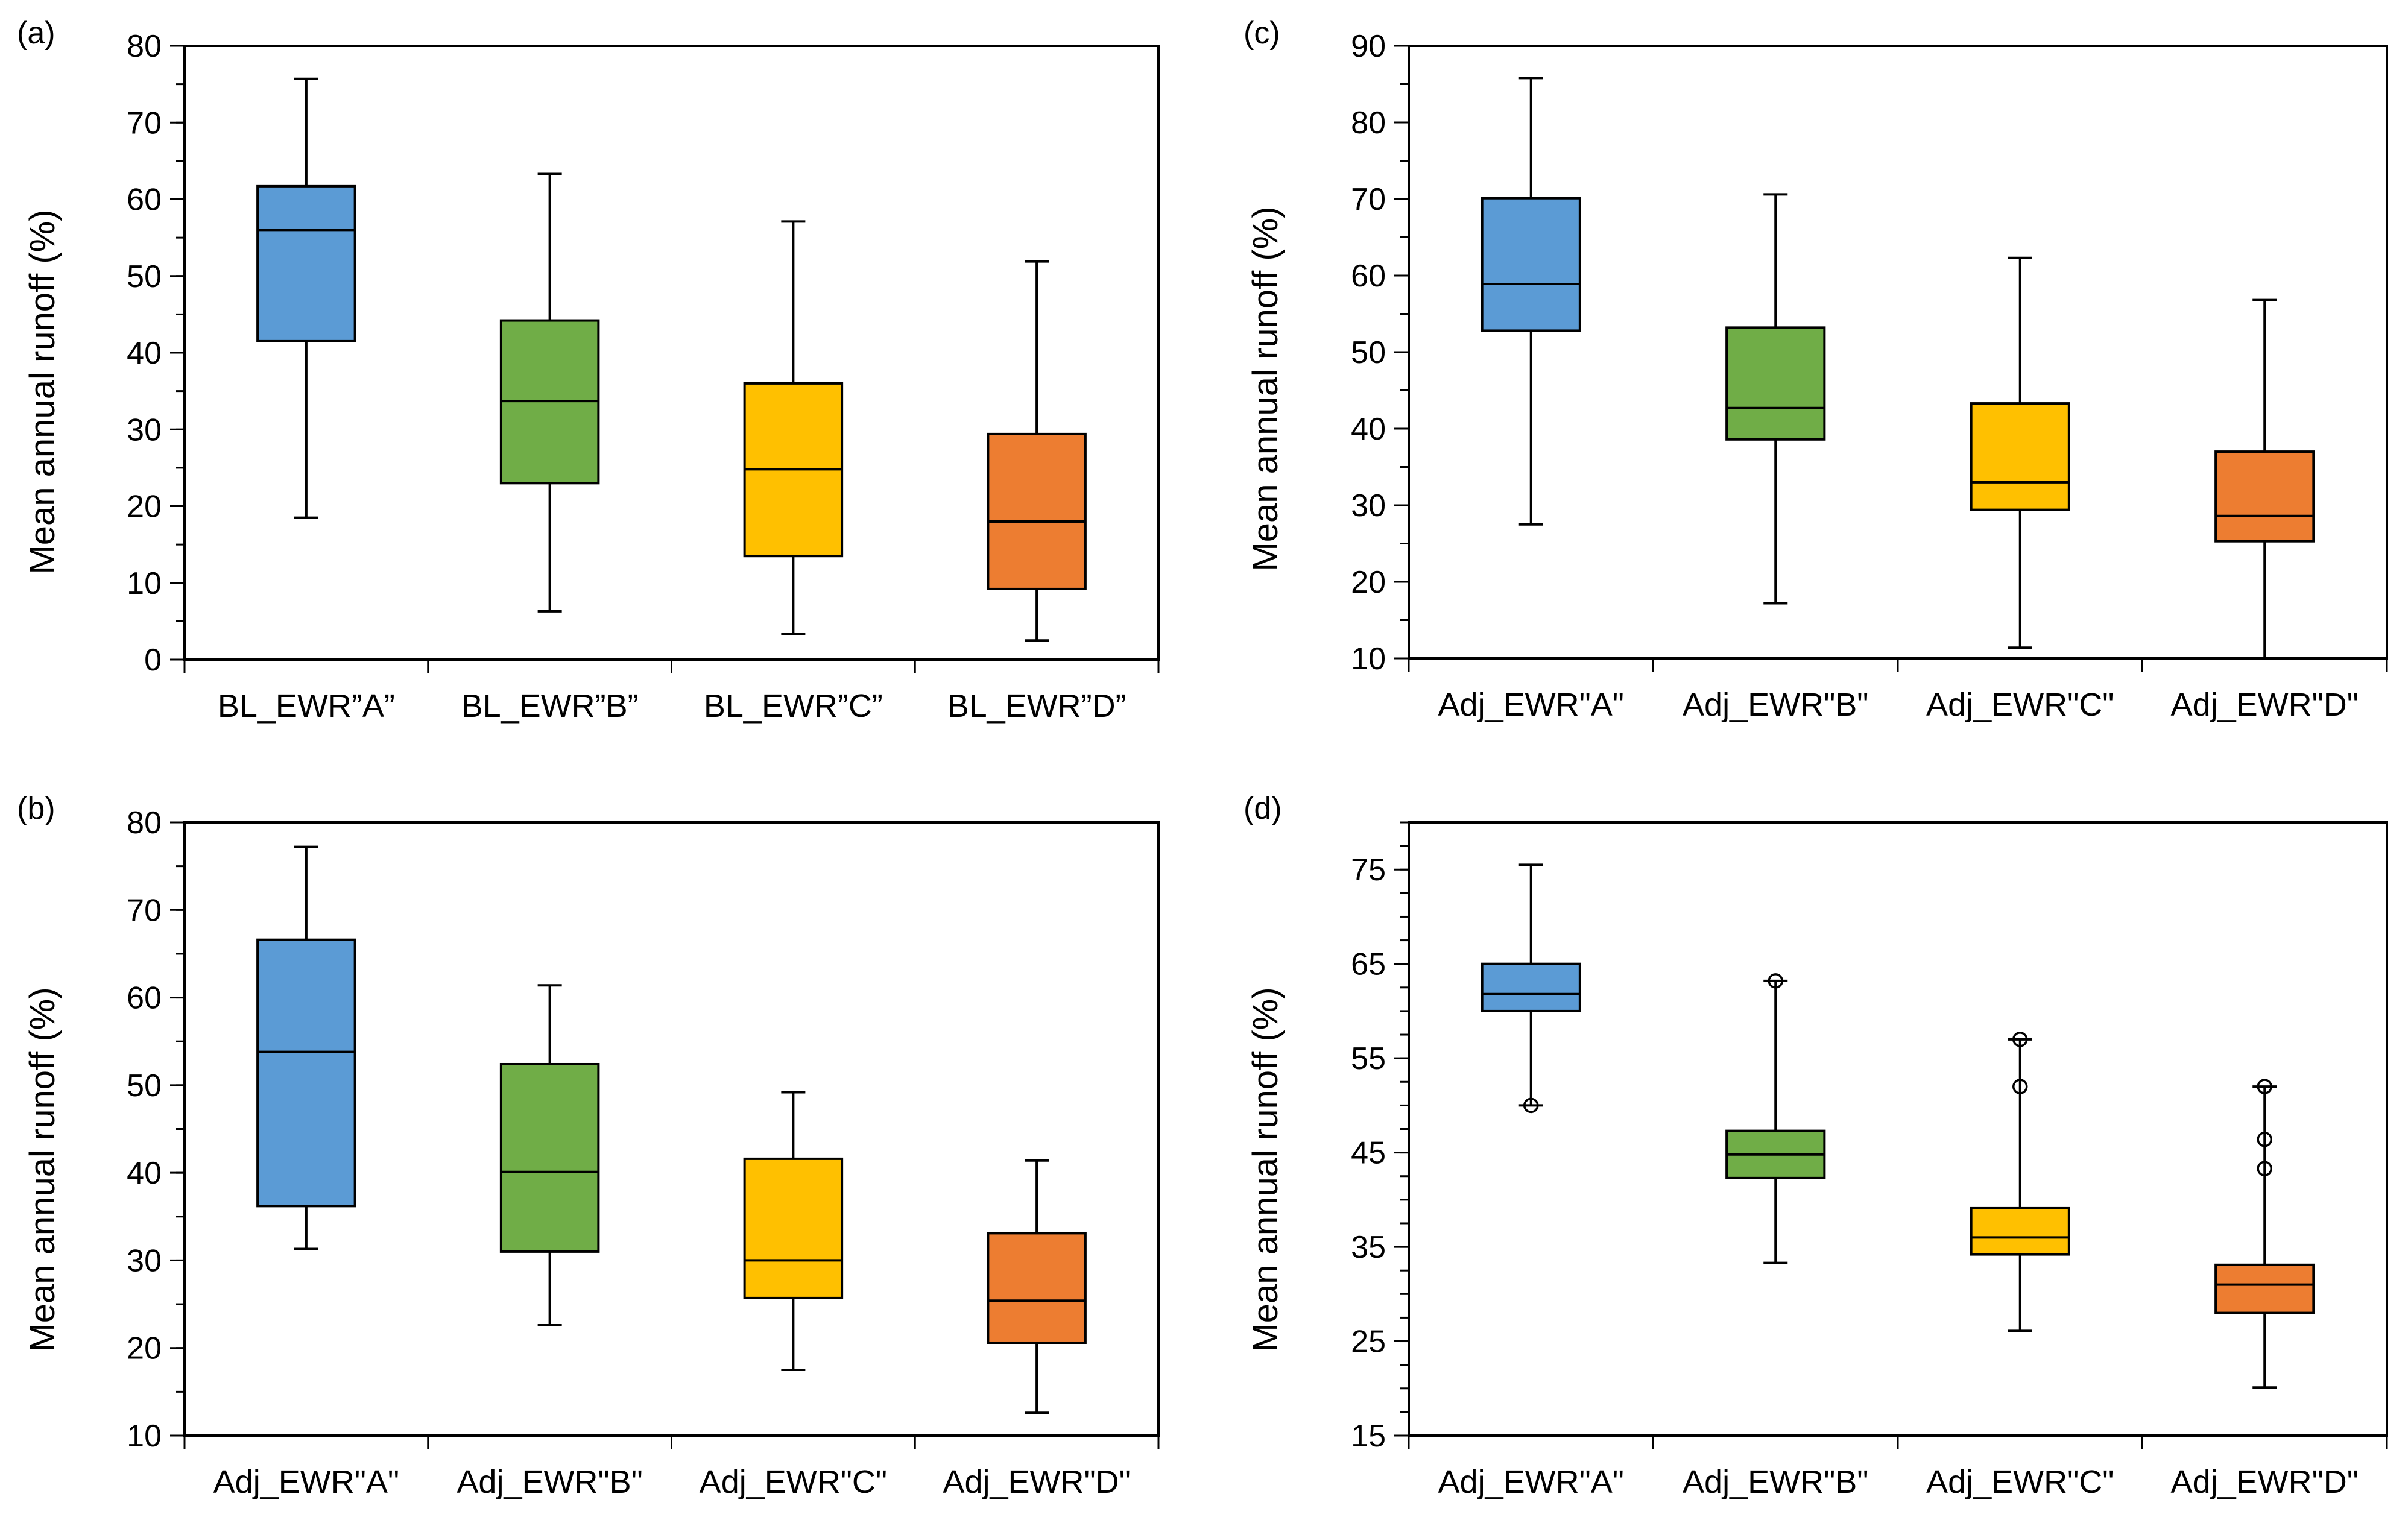  I want to click on x-tick-label: BL_EWR”C”, so click(793, 706).